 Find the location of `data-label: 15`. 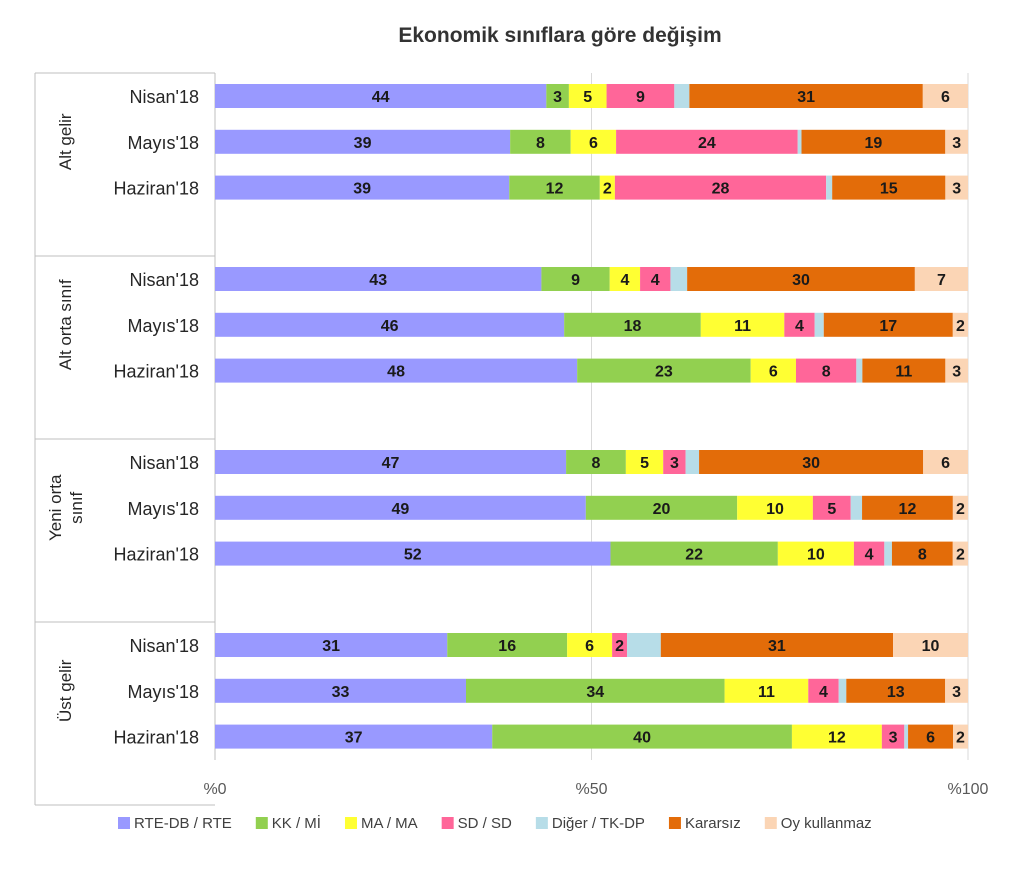

data-label: 15 is located at coordinates (889, 189).